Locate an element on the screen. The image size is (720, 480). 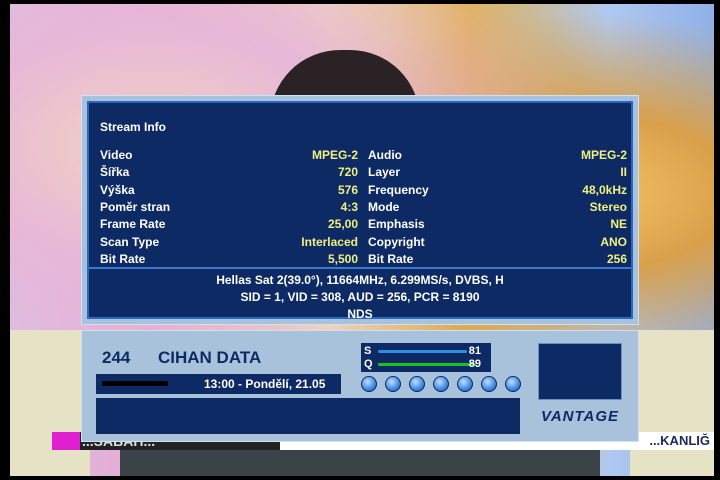
video-desk-right is located at coordinates (672, 403).